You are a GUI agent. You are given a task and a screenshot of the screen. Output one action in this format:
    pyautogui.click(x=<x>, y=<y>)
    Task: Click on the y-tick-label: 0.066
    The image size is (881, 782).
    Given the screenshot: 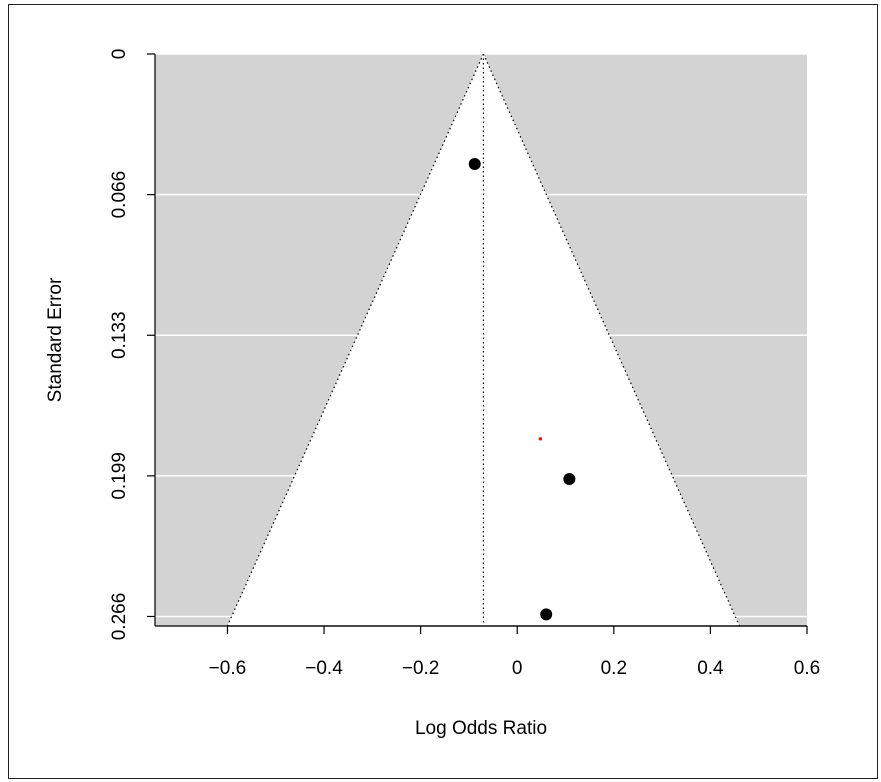 What is the action you would take?
    pyautogui.click(x=119, y=195)
    